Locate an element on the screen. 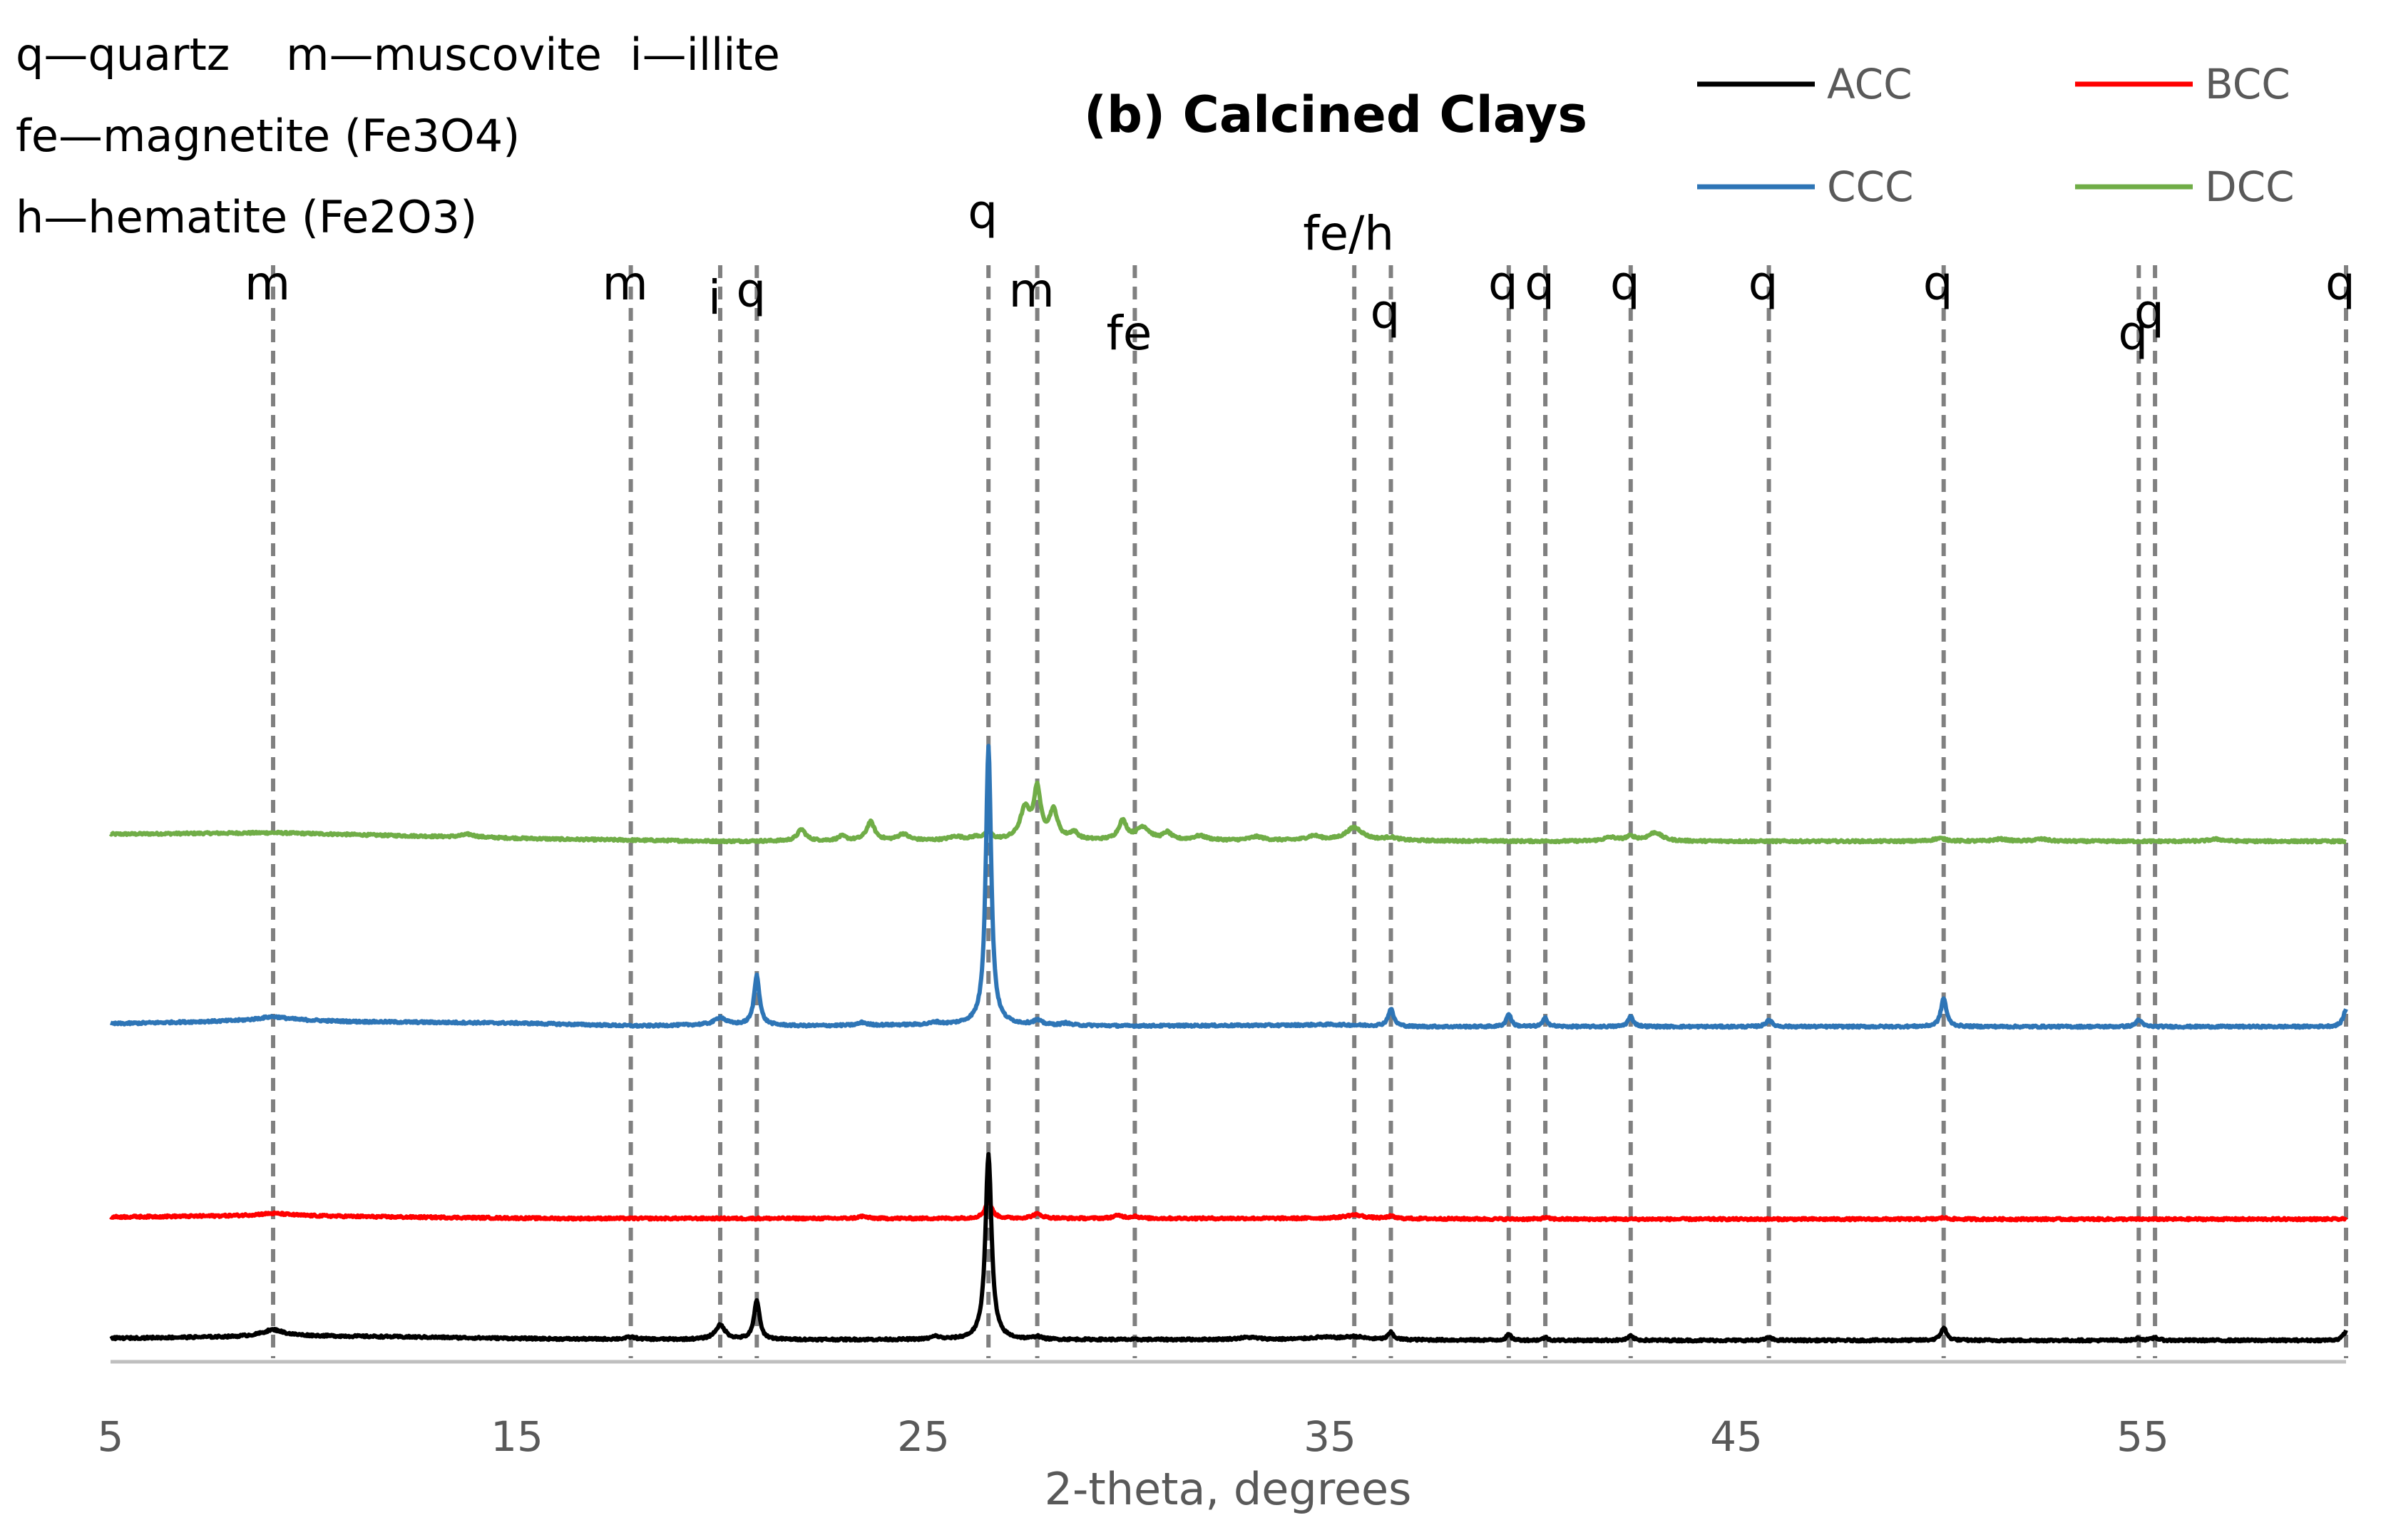  legend-label: CCC is located at coordinates (1870, 187).